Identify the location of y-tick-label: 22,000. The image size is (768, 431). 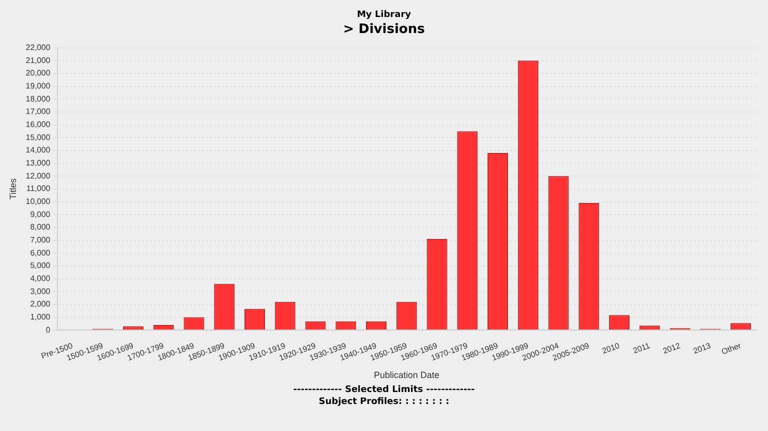
(38, 47).